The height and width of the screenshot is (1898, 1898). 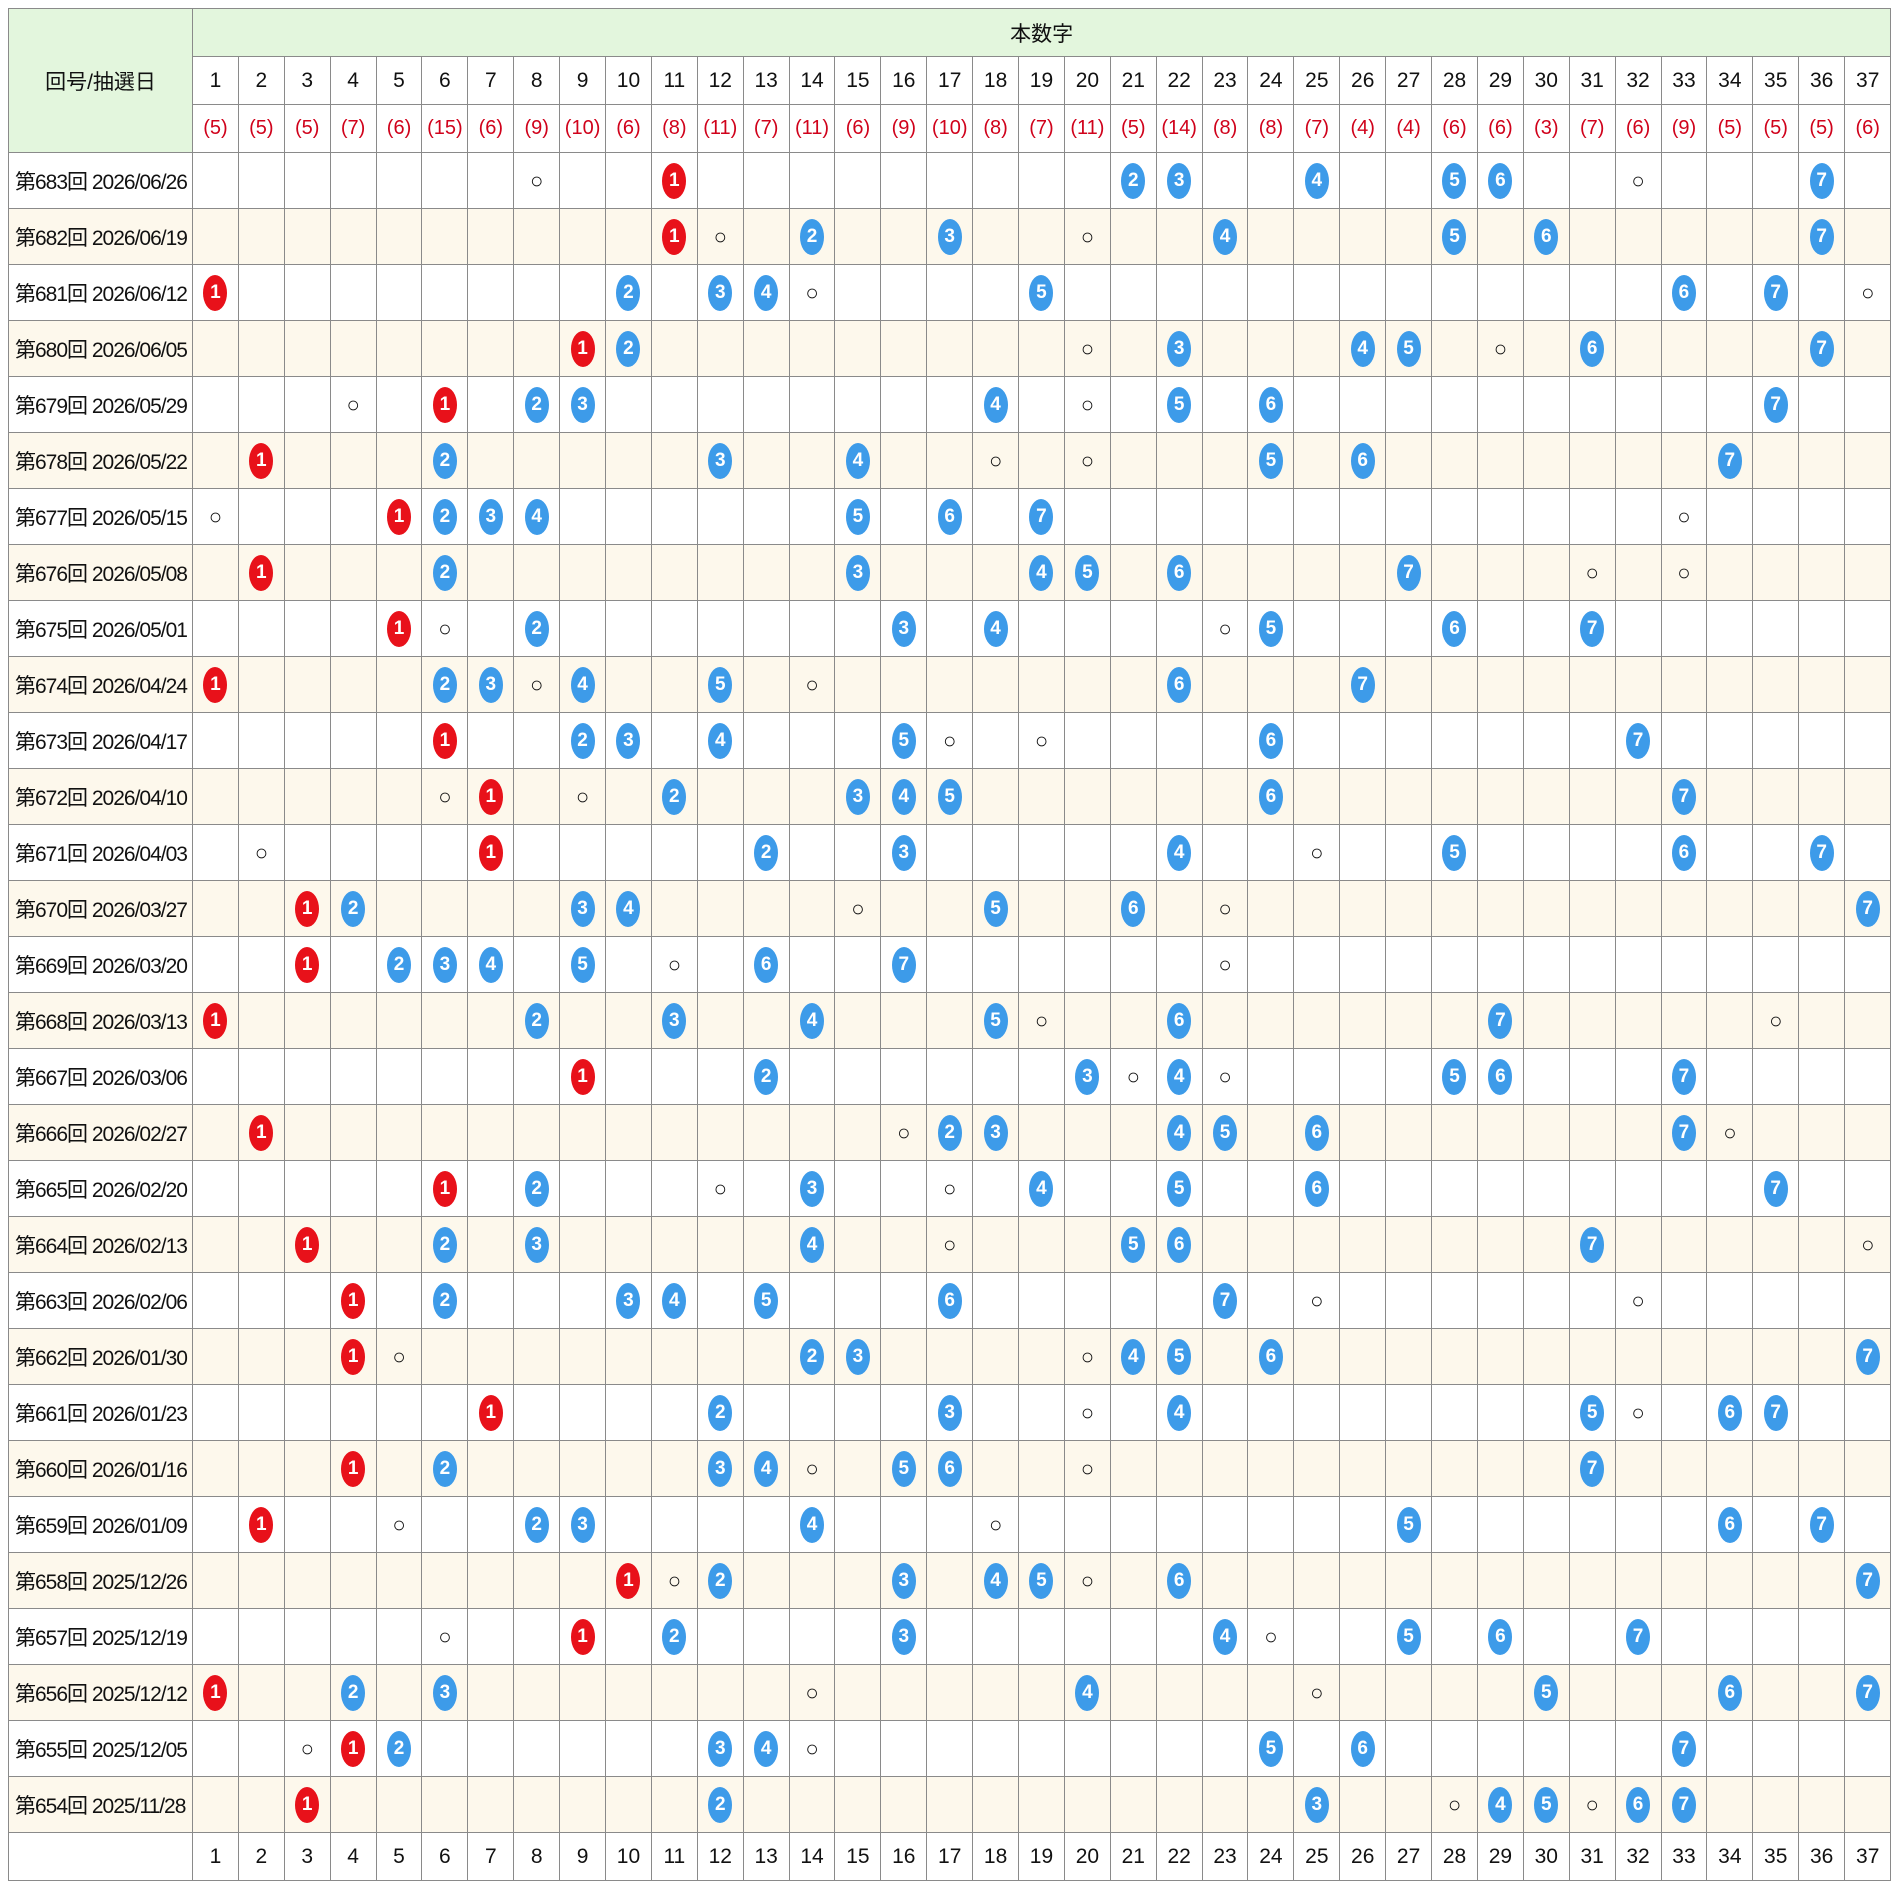 What do you see at coordinates (215, 128) in the screenshot?
I see `count: (5)` at bounding box center [215, 128].